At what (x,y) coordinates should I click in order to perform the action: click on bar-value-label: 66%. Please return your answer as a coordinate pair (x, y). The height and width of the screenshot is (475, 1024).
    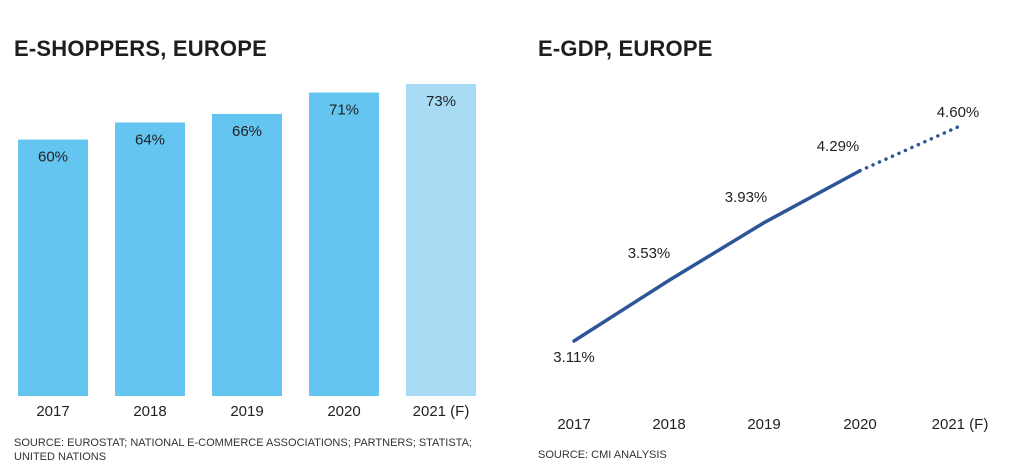
    Looking at the image, I should click on (247, 131).